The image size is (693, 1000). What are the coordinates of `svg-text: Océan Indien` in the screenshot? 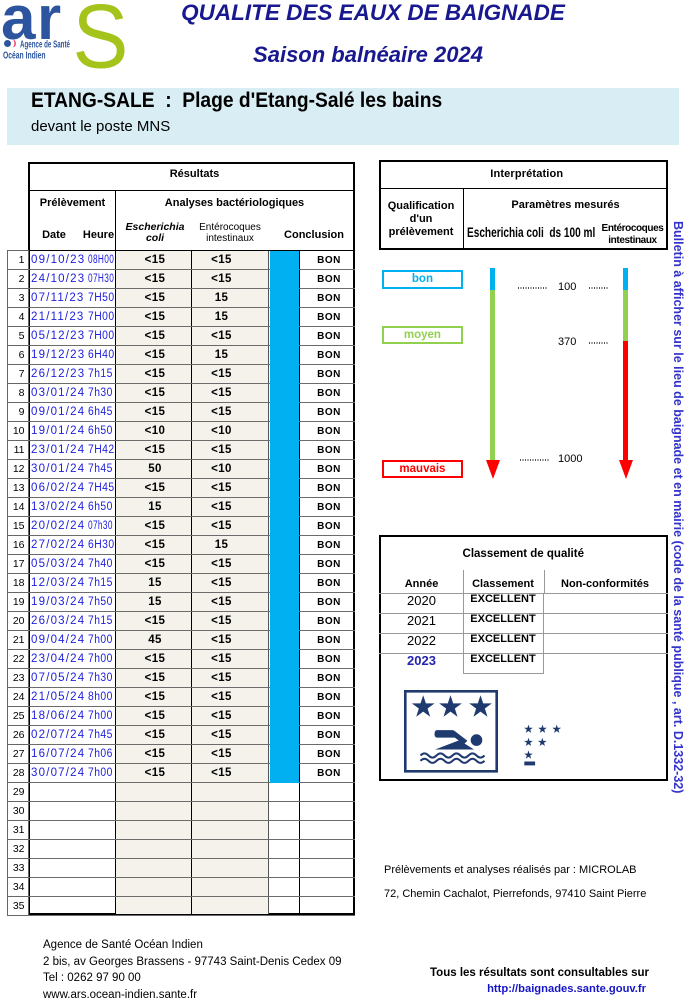 It's located at (24, 56).